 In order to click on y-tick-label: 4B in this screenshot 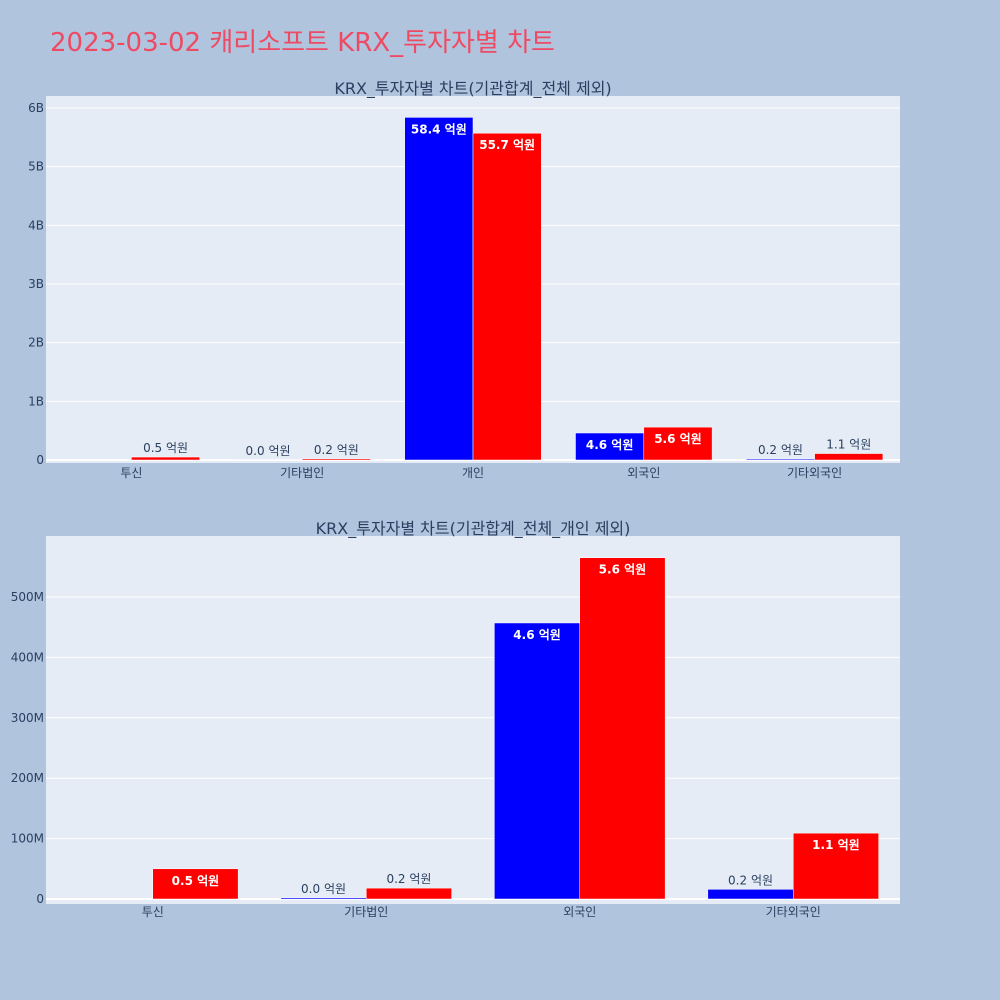, I will do `click(36, 225)`.